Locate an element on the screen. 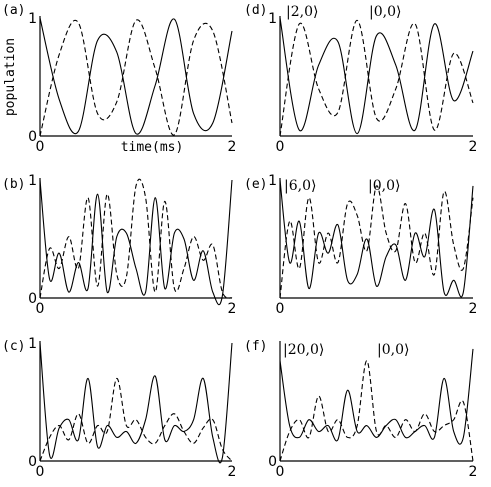 The width and height of the screenshot is (491, 487). panel-label: (b) is located at coordinates (13, 184).